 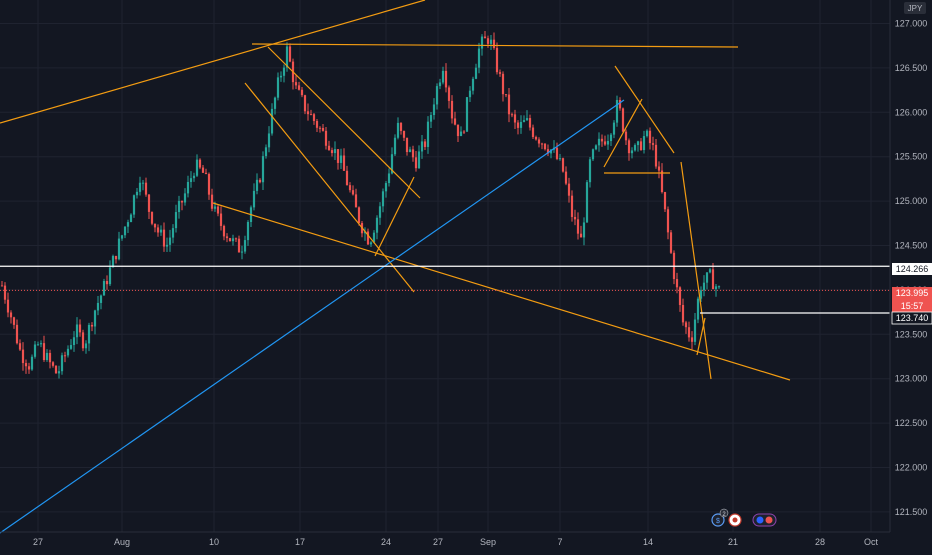 I want to click on september-downtrend, so click(x=644, y=109).